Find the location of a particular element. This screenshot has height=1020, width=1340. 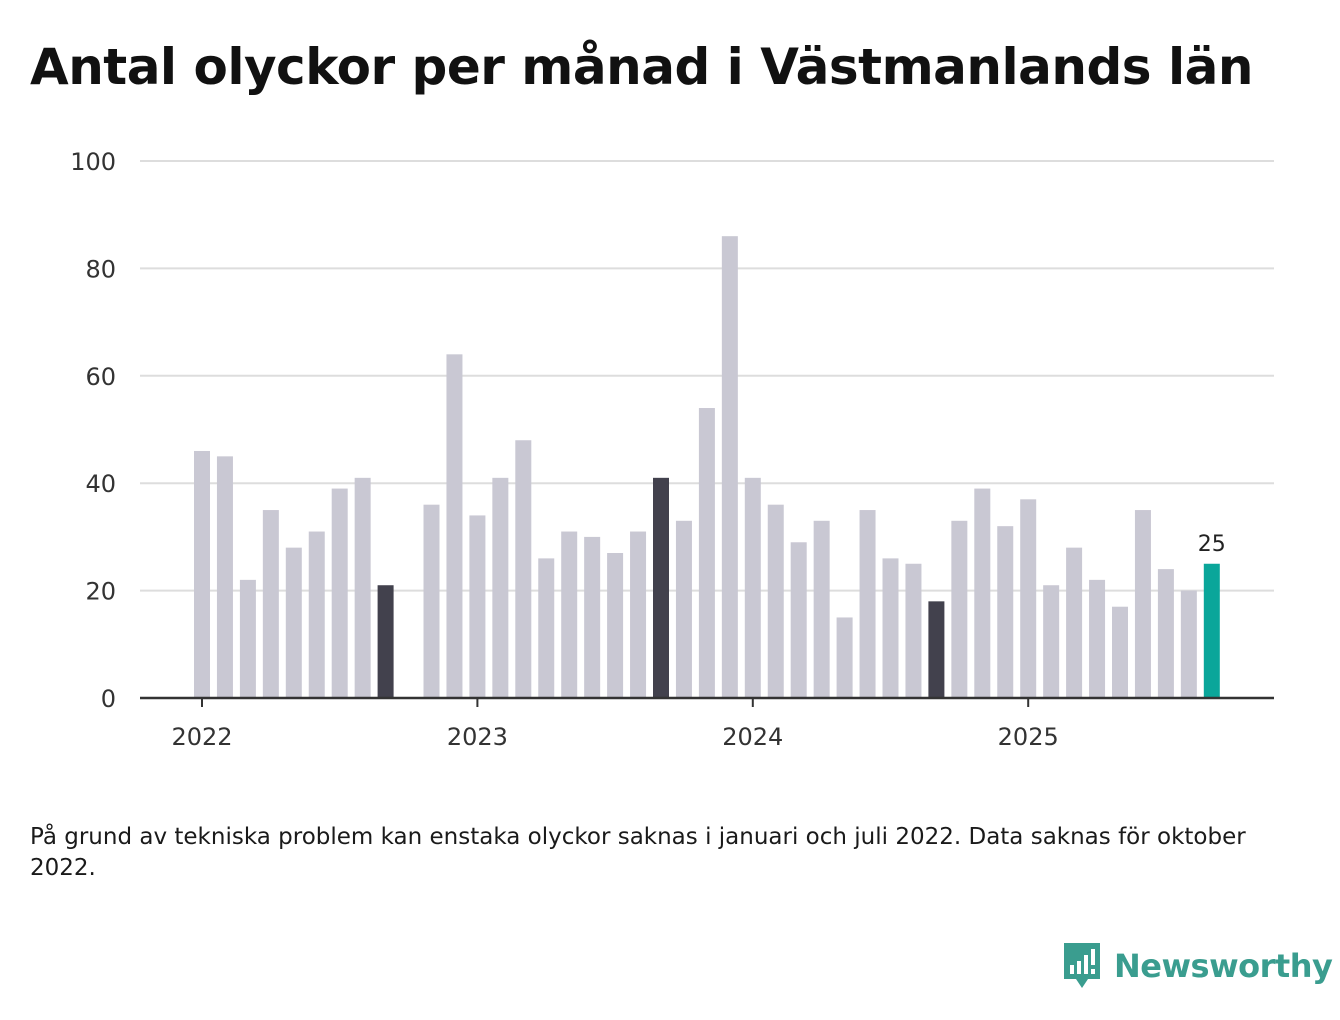

x-tick-label: 2025 is located at coordinates (1028, 737).